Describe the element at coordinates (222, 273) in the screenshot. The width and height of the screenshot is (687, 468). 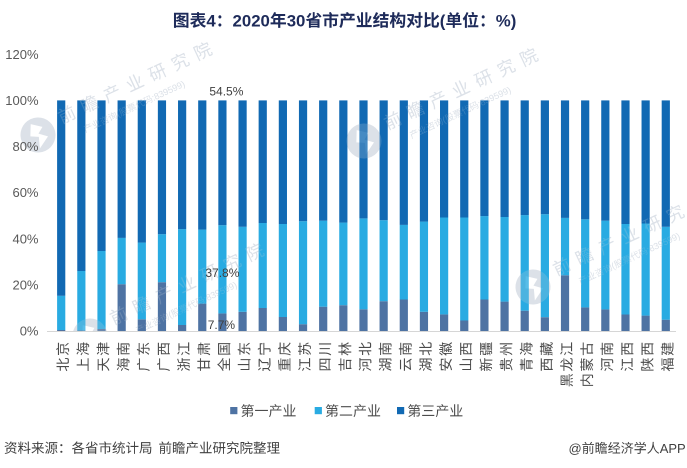
I see `svg-text: 37.8%` at that location.